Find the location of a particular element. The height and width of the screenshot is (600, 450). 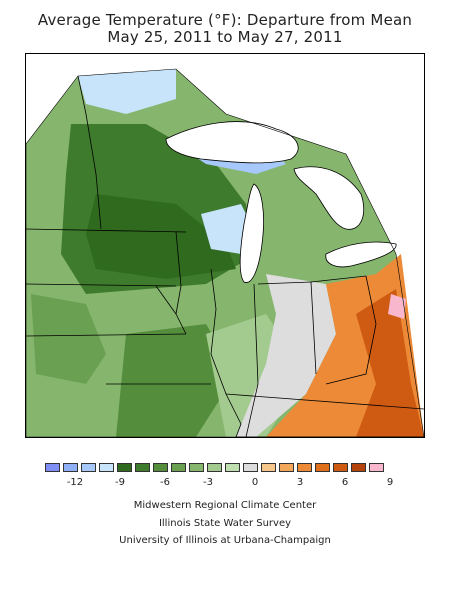

region-fill-mid-green-west is located at coordinates (68, 339).